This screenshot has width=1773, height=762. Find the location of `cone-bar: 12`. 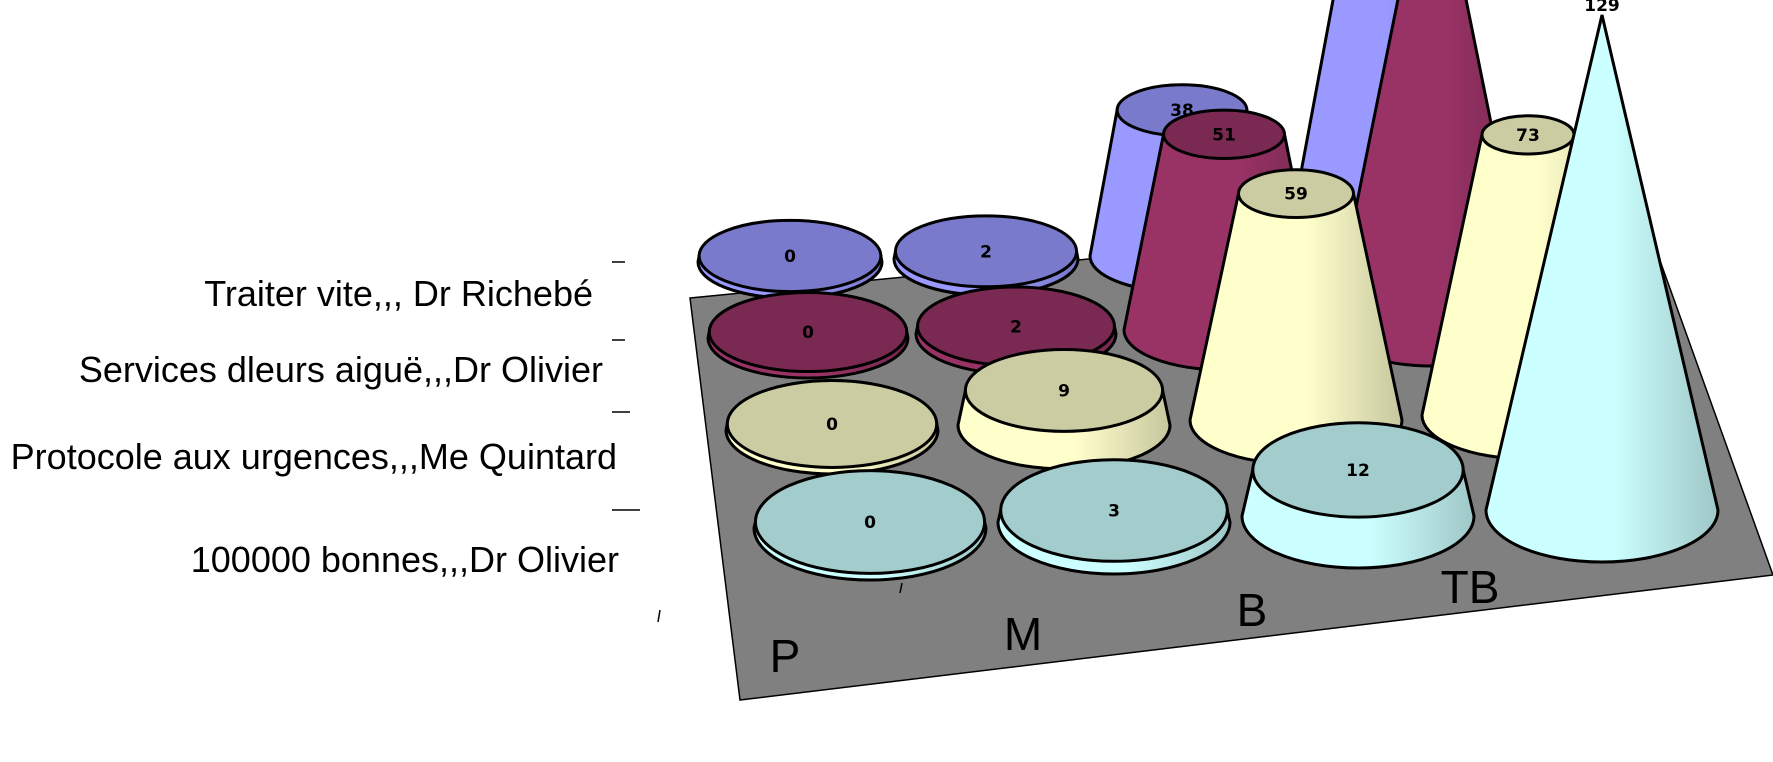

cone-bar: 12 is located at coordinates (1358, 495).